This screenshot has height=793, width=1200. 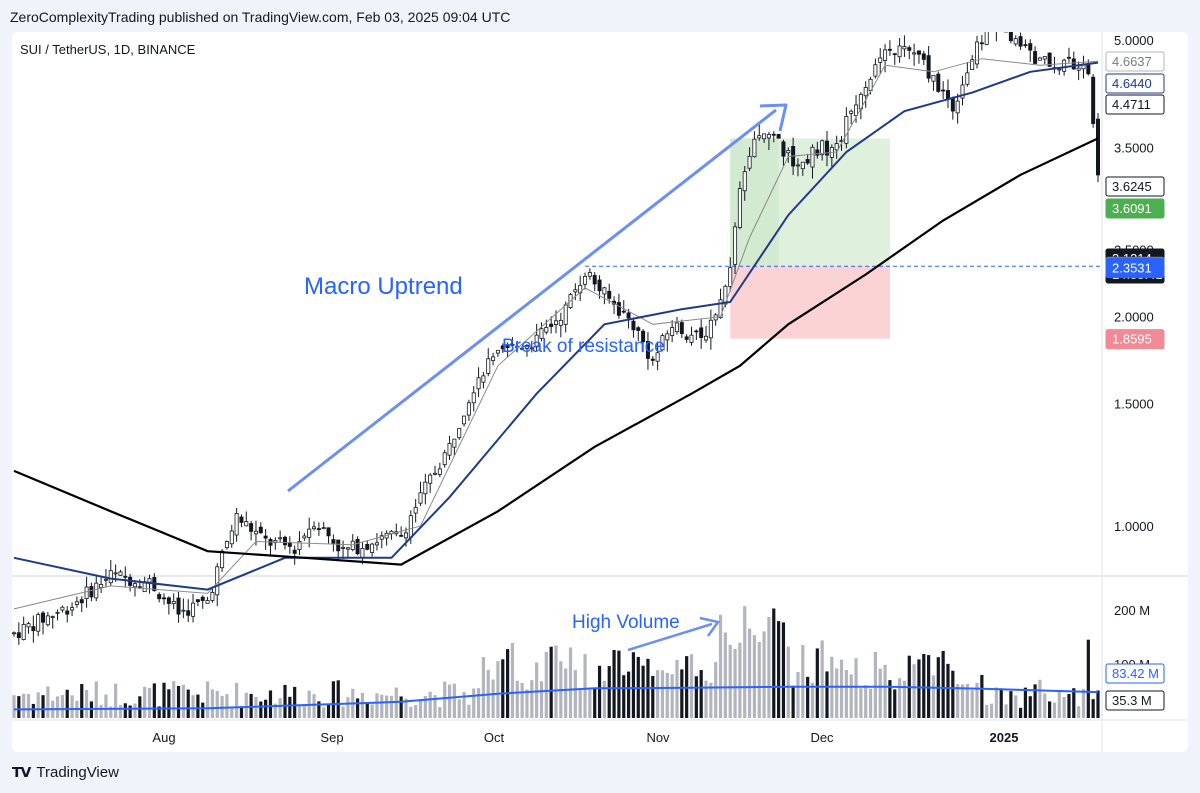 I want to click on volume-arrow-head, so click(x=710, y=626).